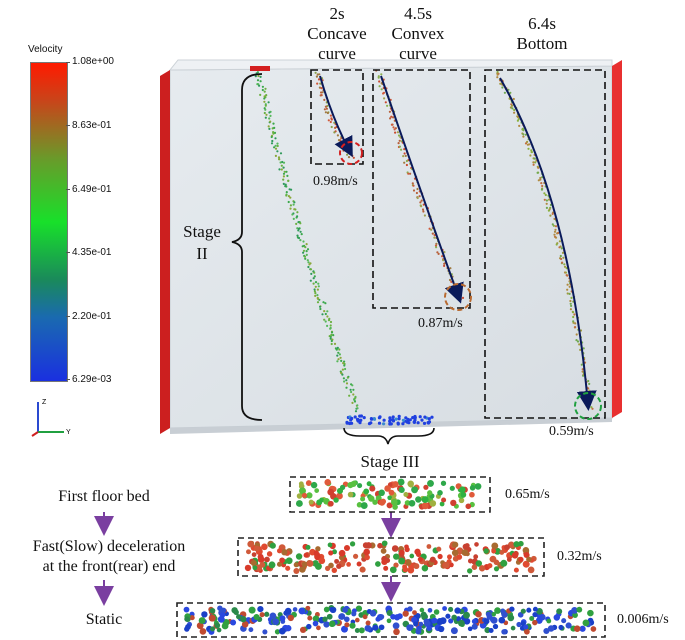 This screenshot has width=685, height=640. I want to click on flow-step-static: Static, so click(104, 619).